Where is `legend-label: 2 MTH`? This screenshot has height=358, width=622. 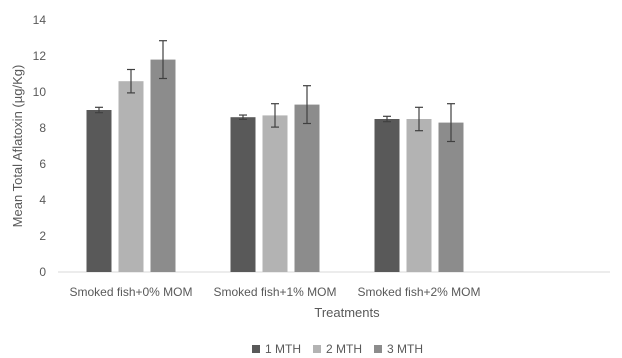 legend-label: 2 MTH is located at coordinates (344, 349).